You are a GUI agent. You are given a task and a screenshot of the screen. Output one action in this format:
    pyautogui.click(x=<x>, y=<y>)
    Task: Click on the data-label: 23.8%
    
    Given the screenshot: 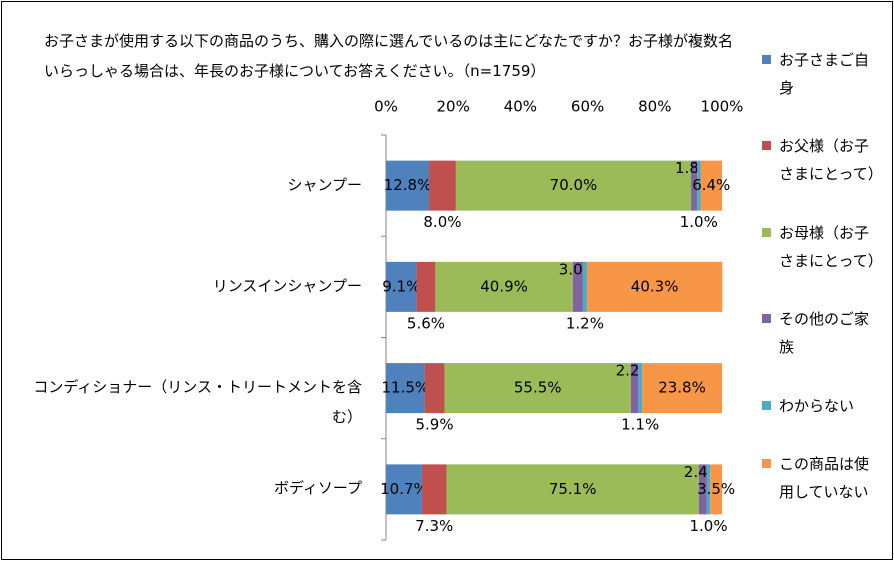 What is the action you would take?
    pyautogui.click(x=682, y=388)
    